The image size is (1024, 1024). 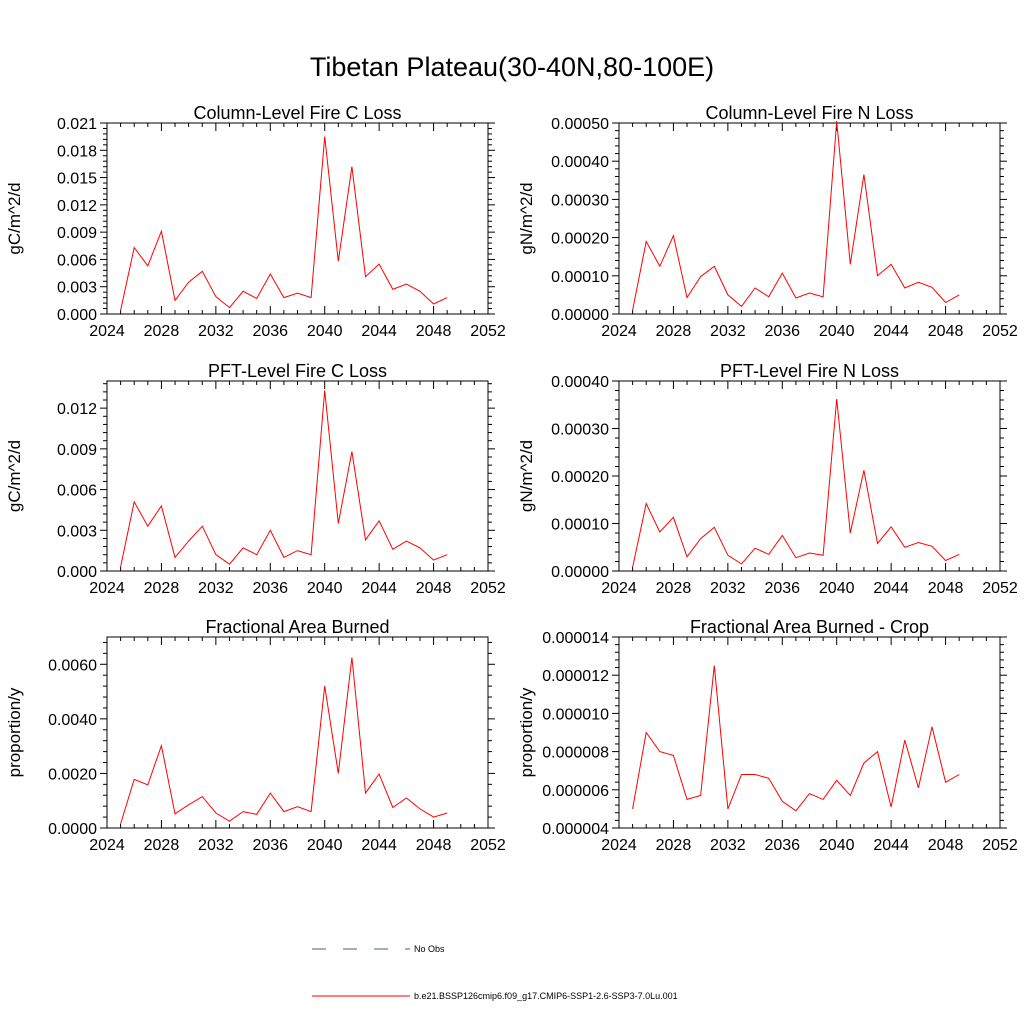 I want to click on panel-title: PFT-Level Fire N Loss, so click(x=809, y=371).